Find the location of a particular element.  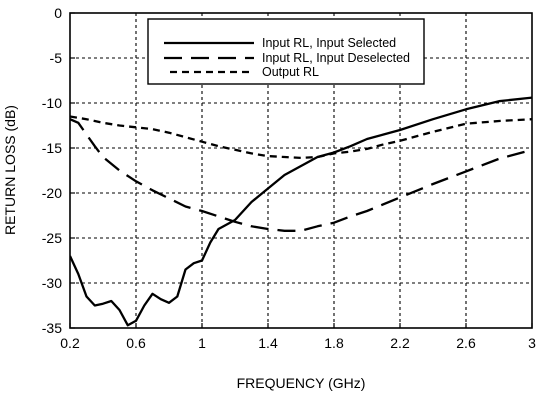

legend-label-2: Input RL, Input Deselected is located at coordinates (336, 58).